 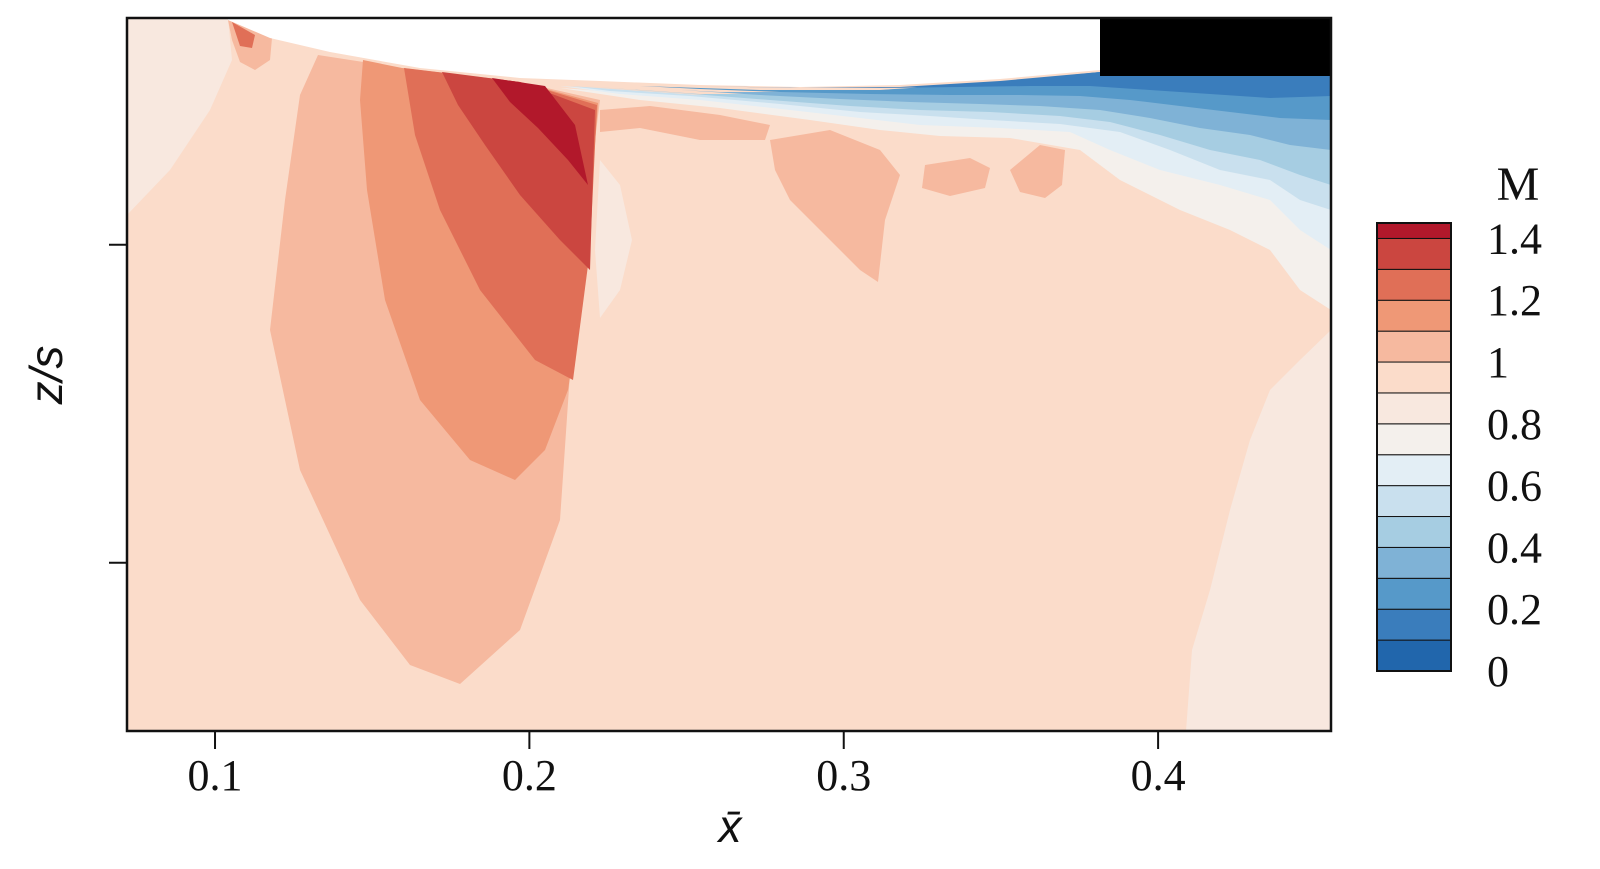 I want to click on colorbar-tick-label: 1.2, so click(x=1514, y=300).